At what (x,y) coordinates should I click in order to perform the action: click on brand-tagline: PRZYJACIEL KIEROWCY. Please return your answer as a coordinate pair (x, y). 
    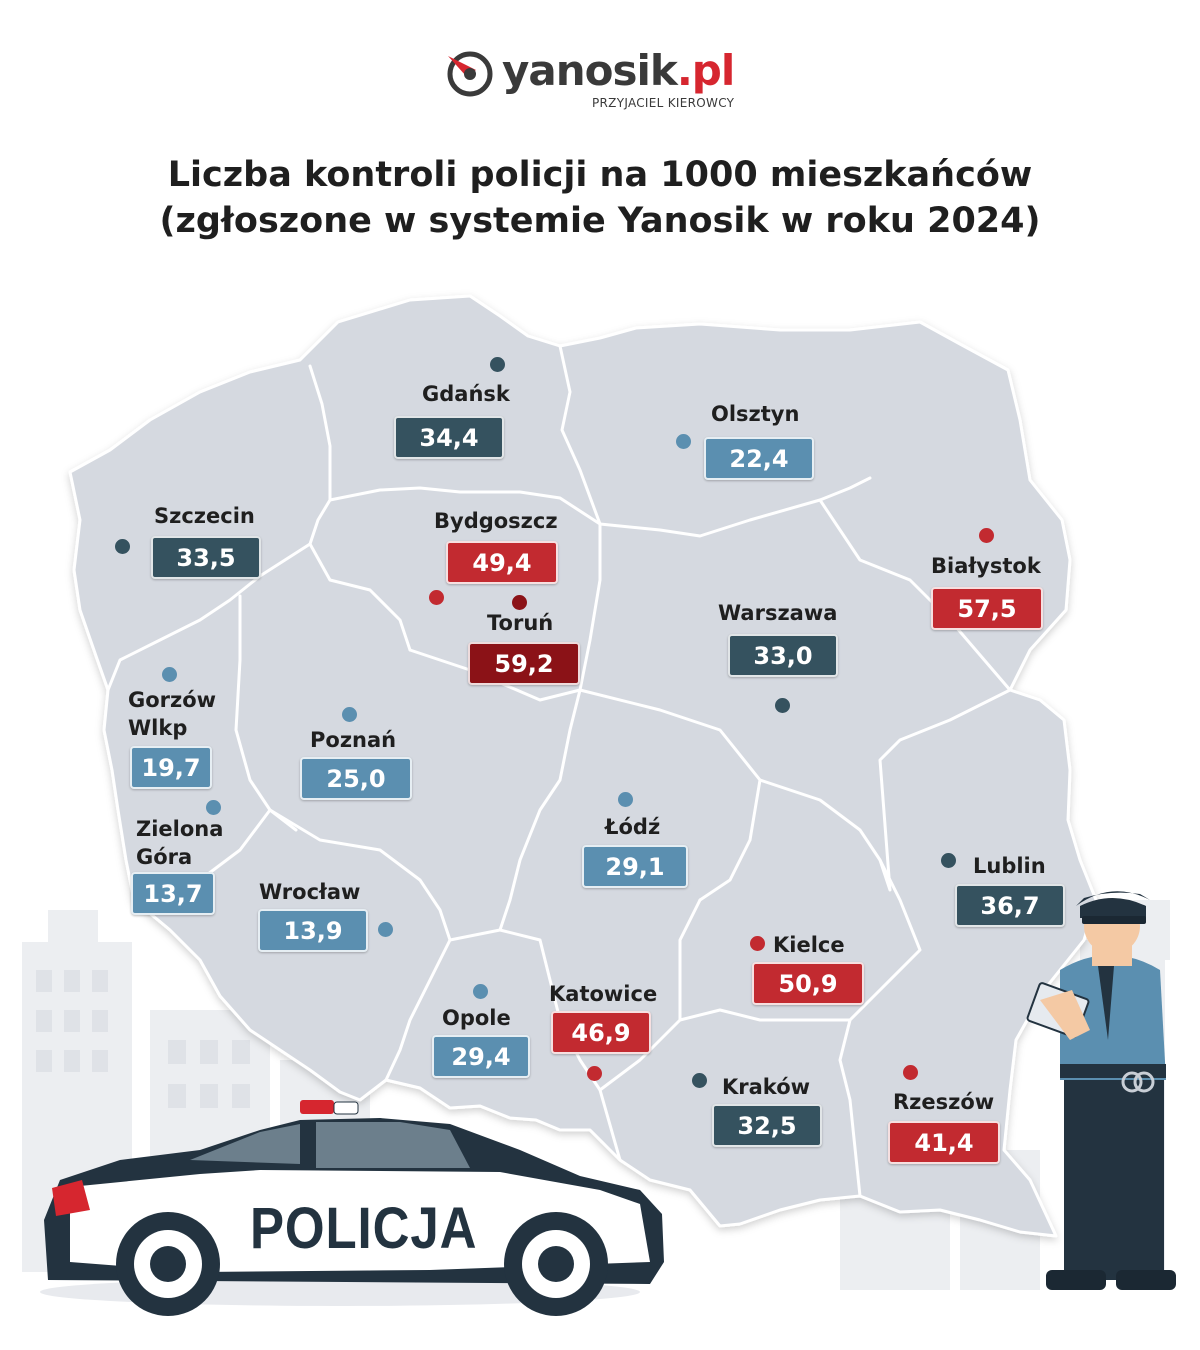
    Looking at the image, I should click on (663, 103).